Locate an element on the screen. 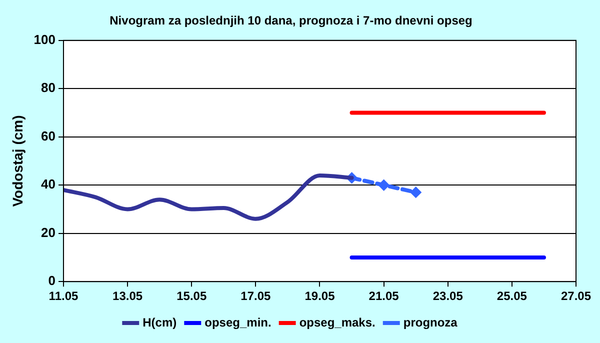  legend-label: H(cm) is located at coordinates (159, 322).